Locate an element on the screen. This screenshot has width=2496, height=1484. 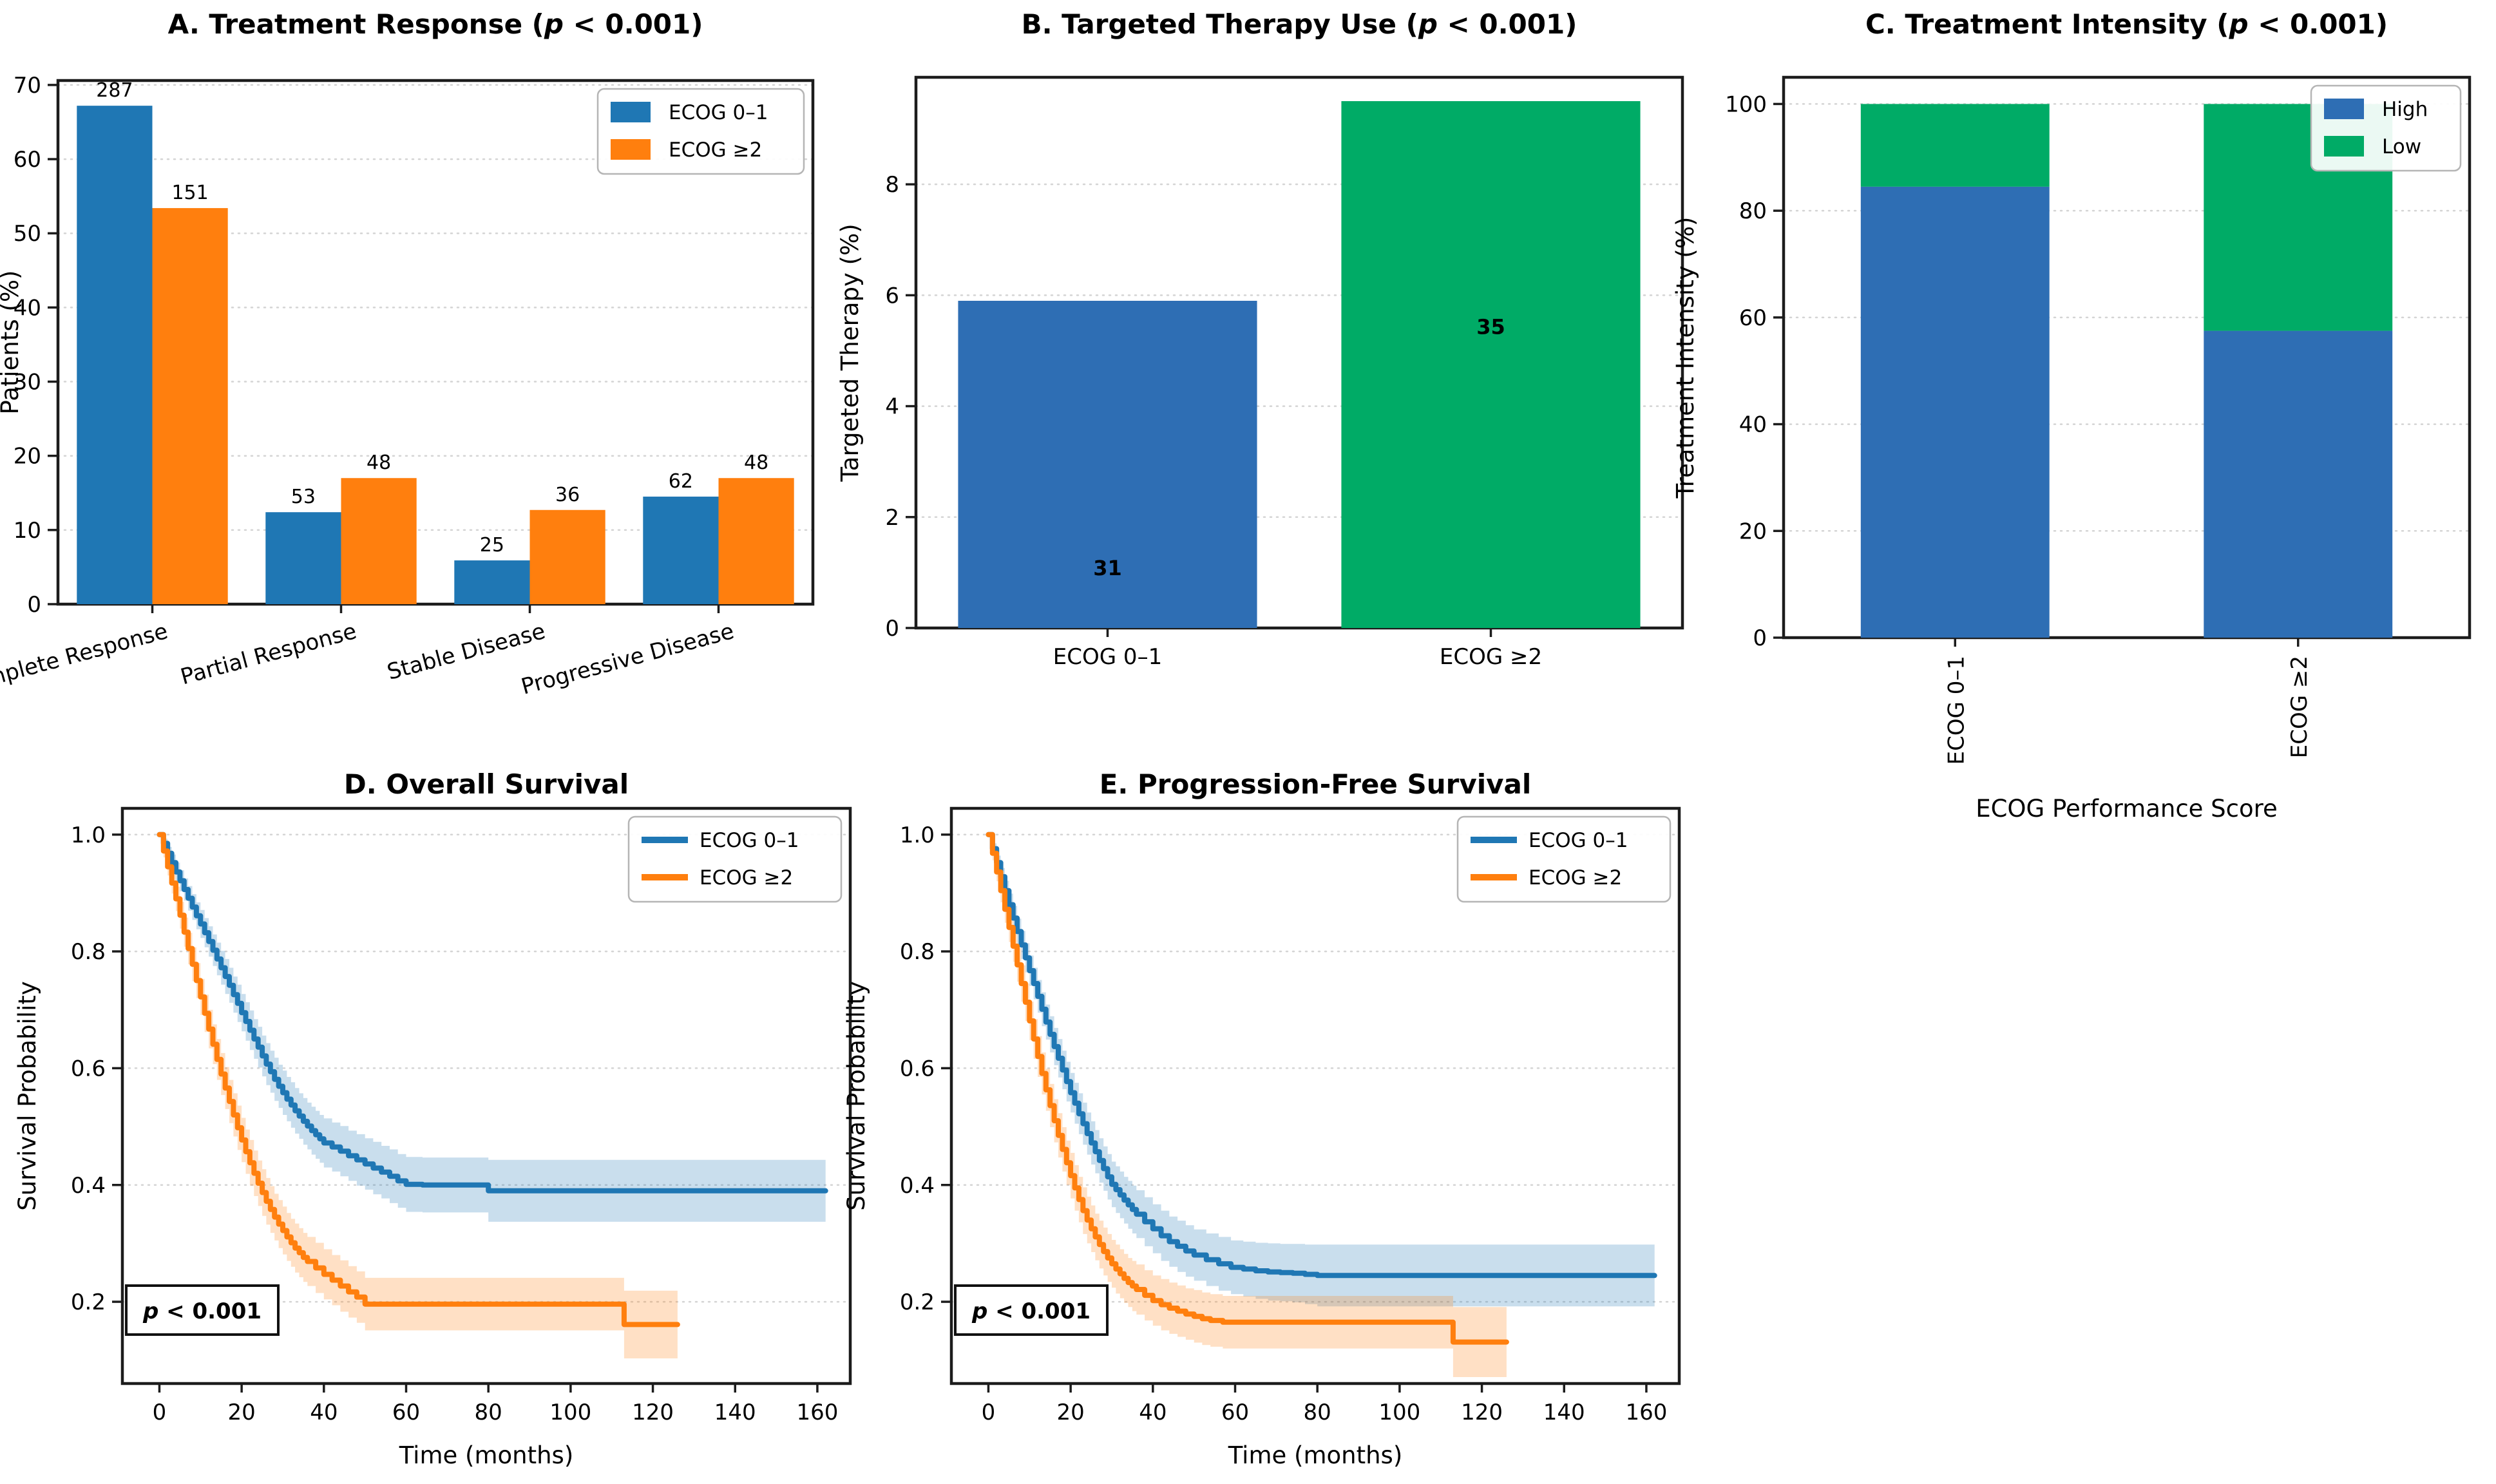
svg-text: ECOG Performance Score is located at coordinates (2127, 809).